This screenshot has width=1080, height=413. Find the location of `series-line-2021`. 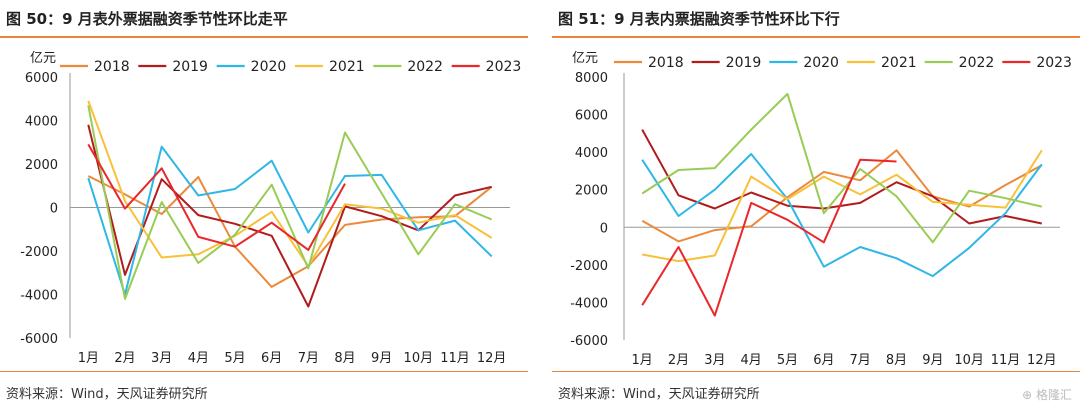

series-line-2021 is located at coordinates (842, 206).